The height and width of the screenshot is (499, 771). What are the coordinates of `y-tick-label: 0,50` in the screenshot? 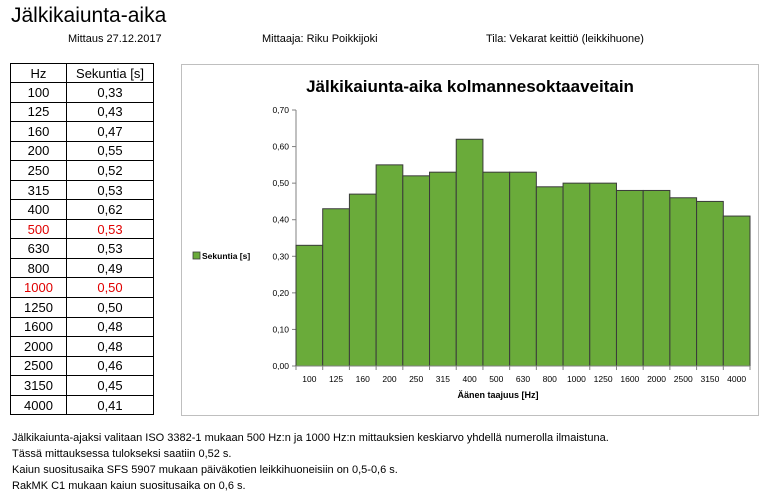 It's located at (280, 183).